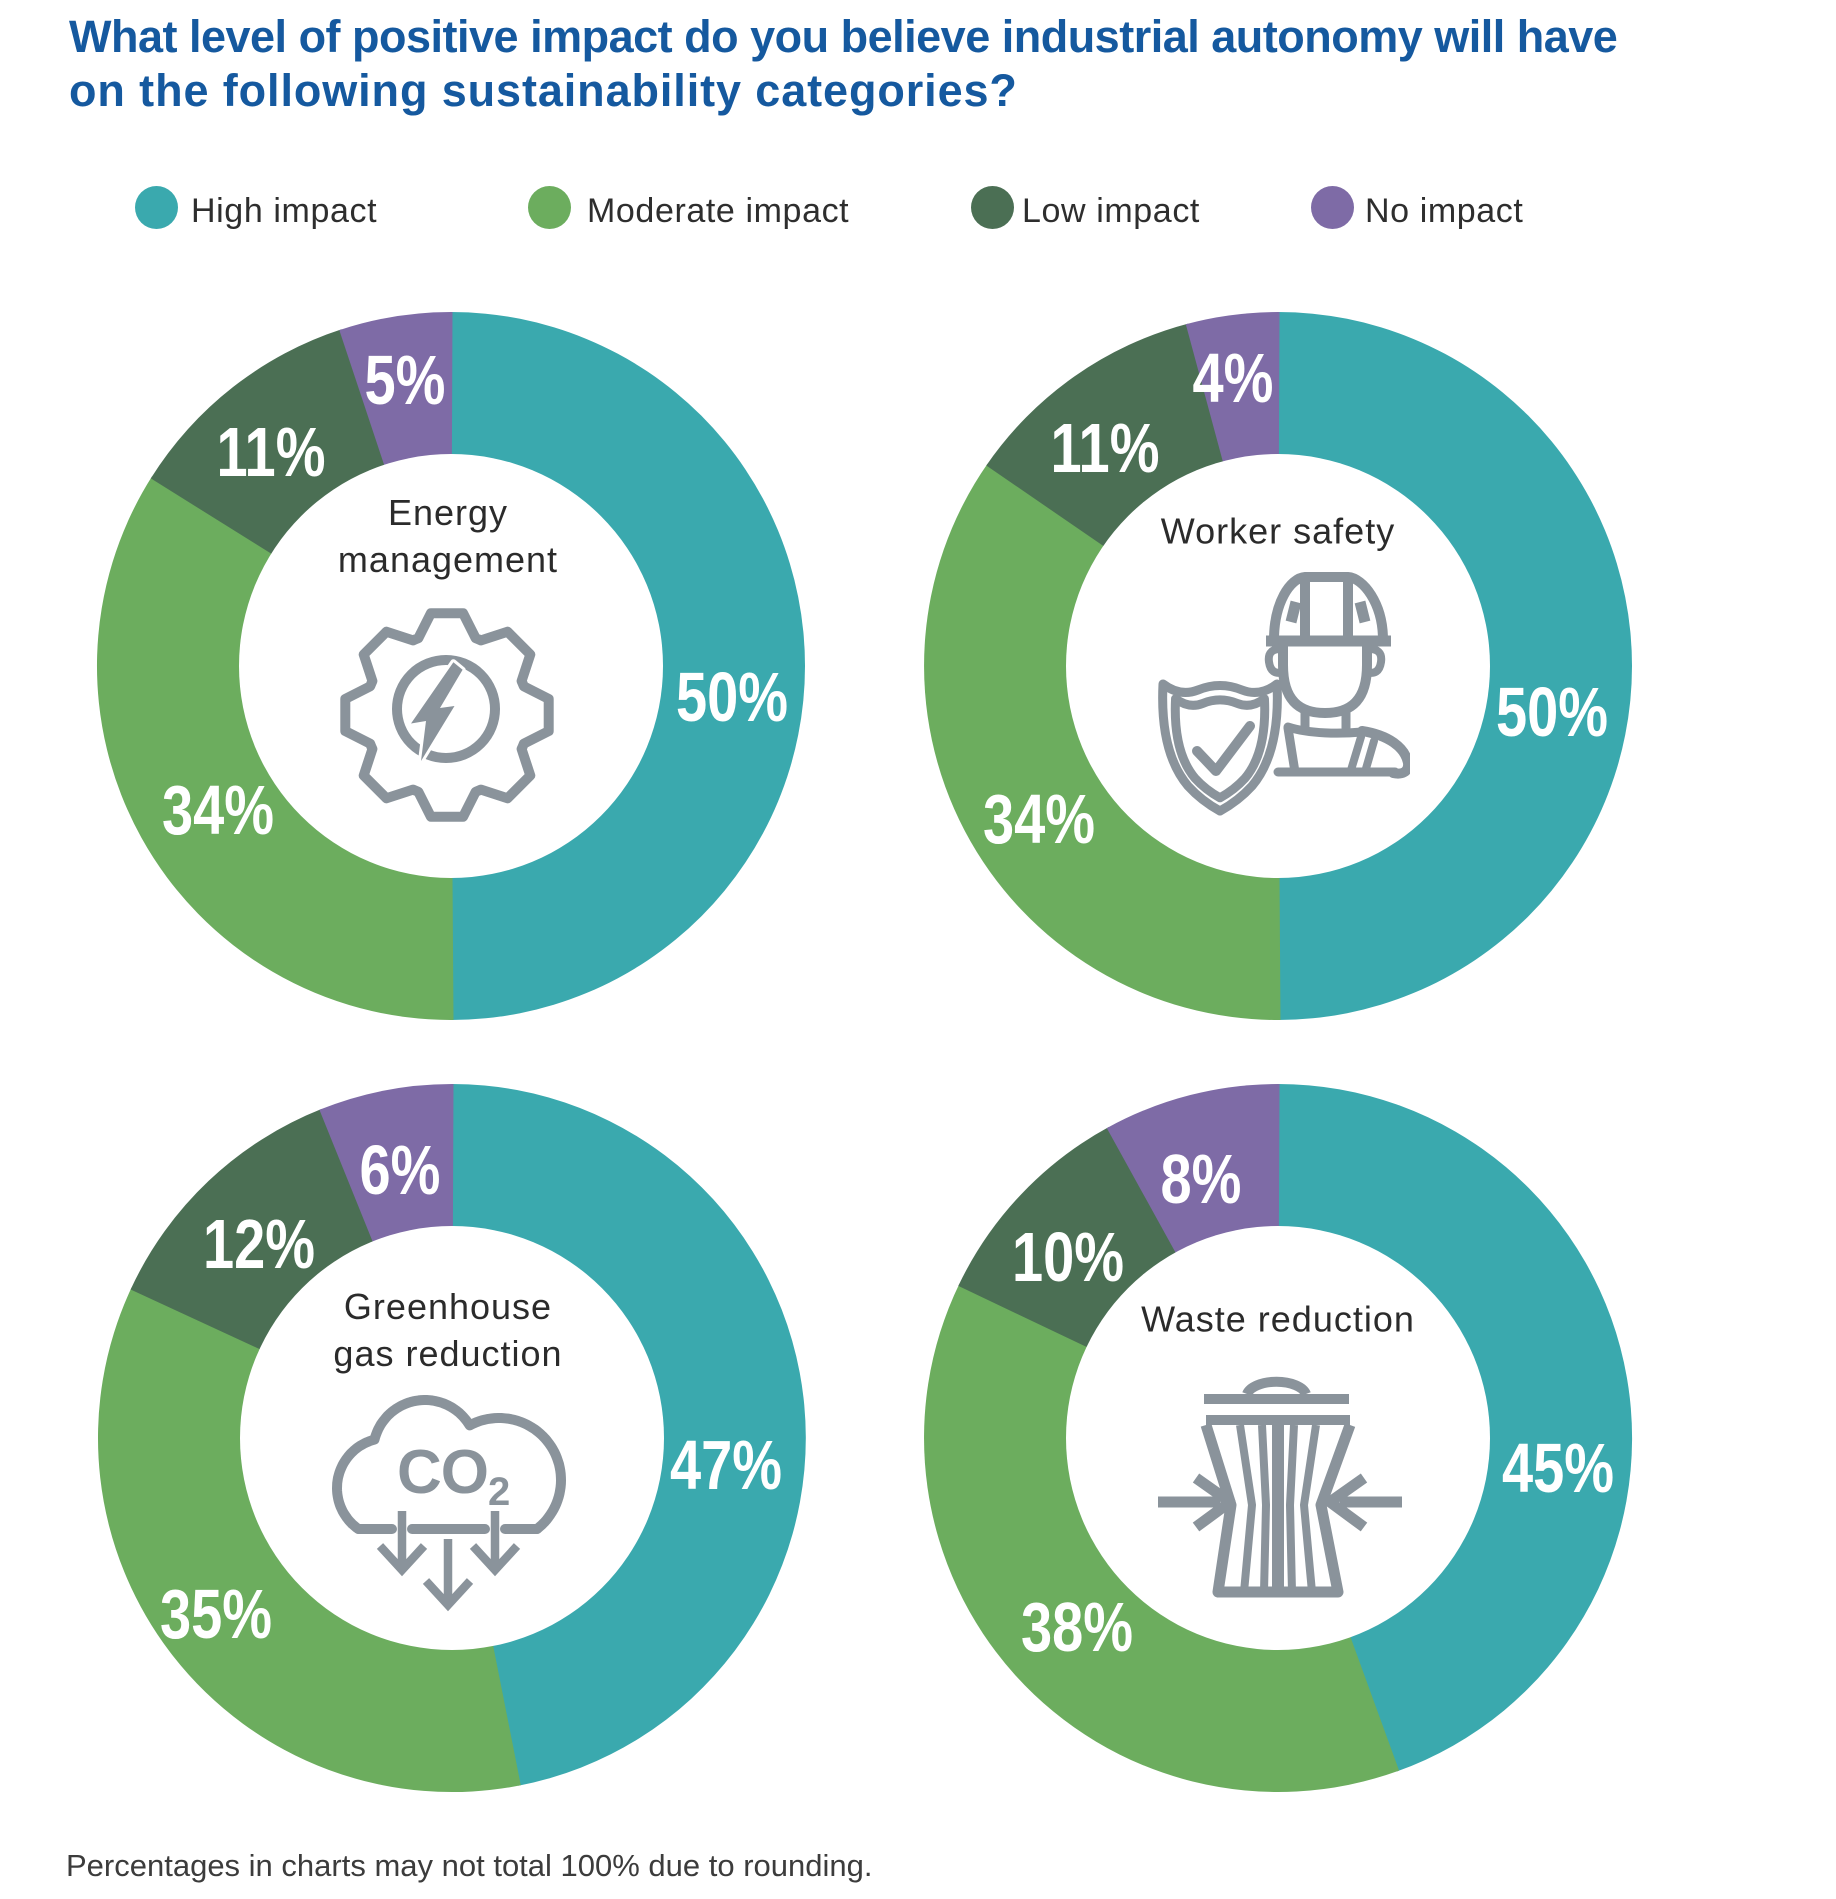 The height and width of the screenshot is (1899, 1836). I want to click on svg-text: CO2, so click(453, 1476).